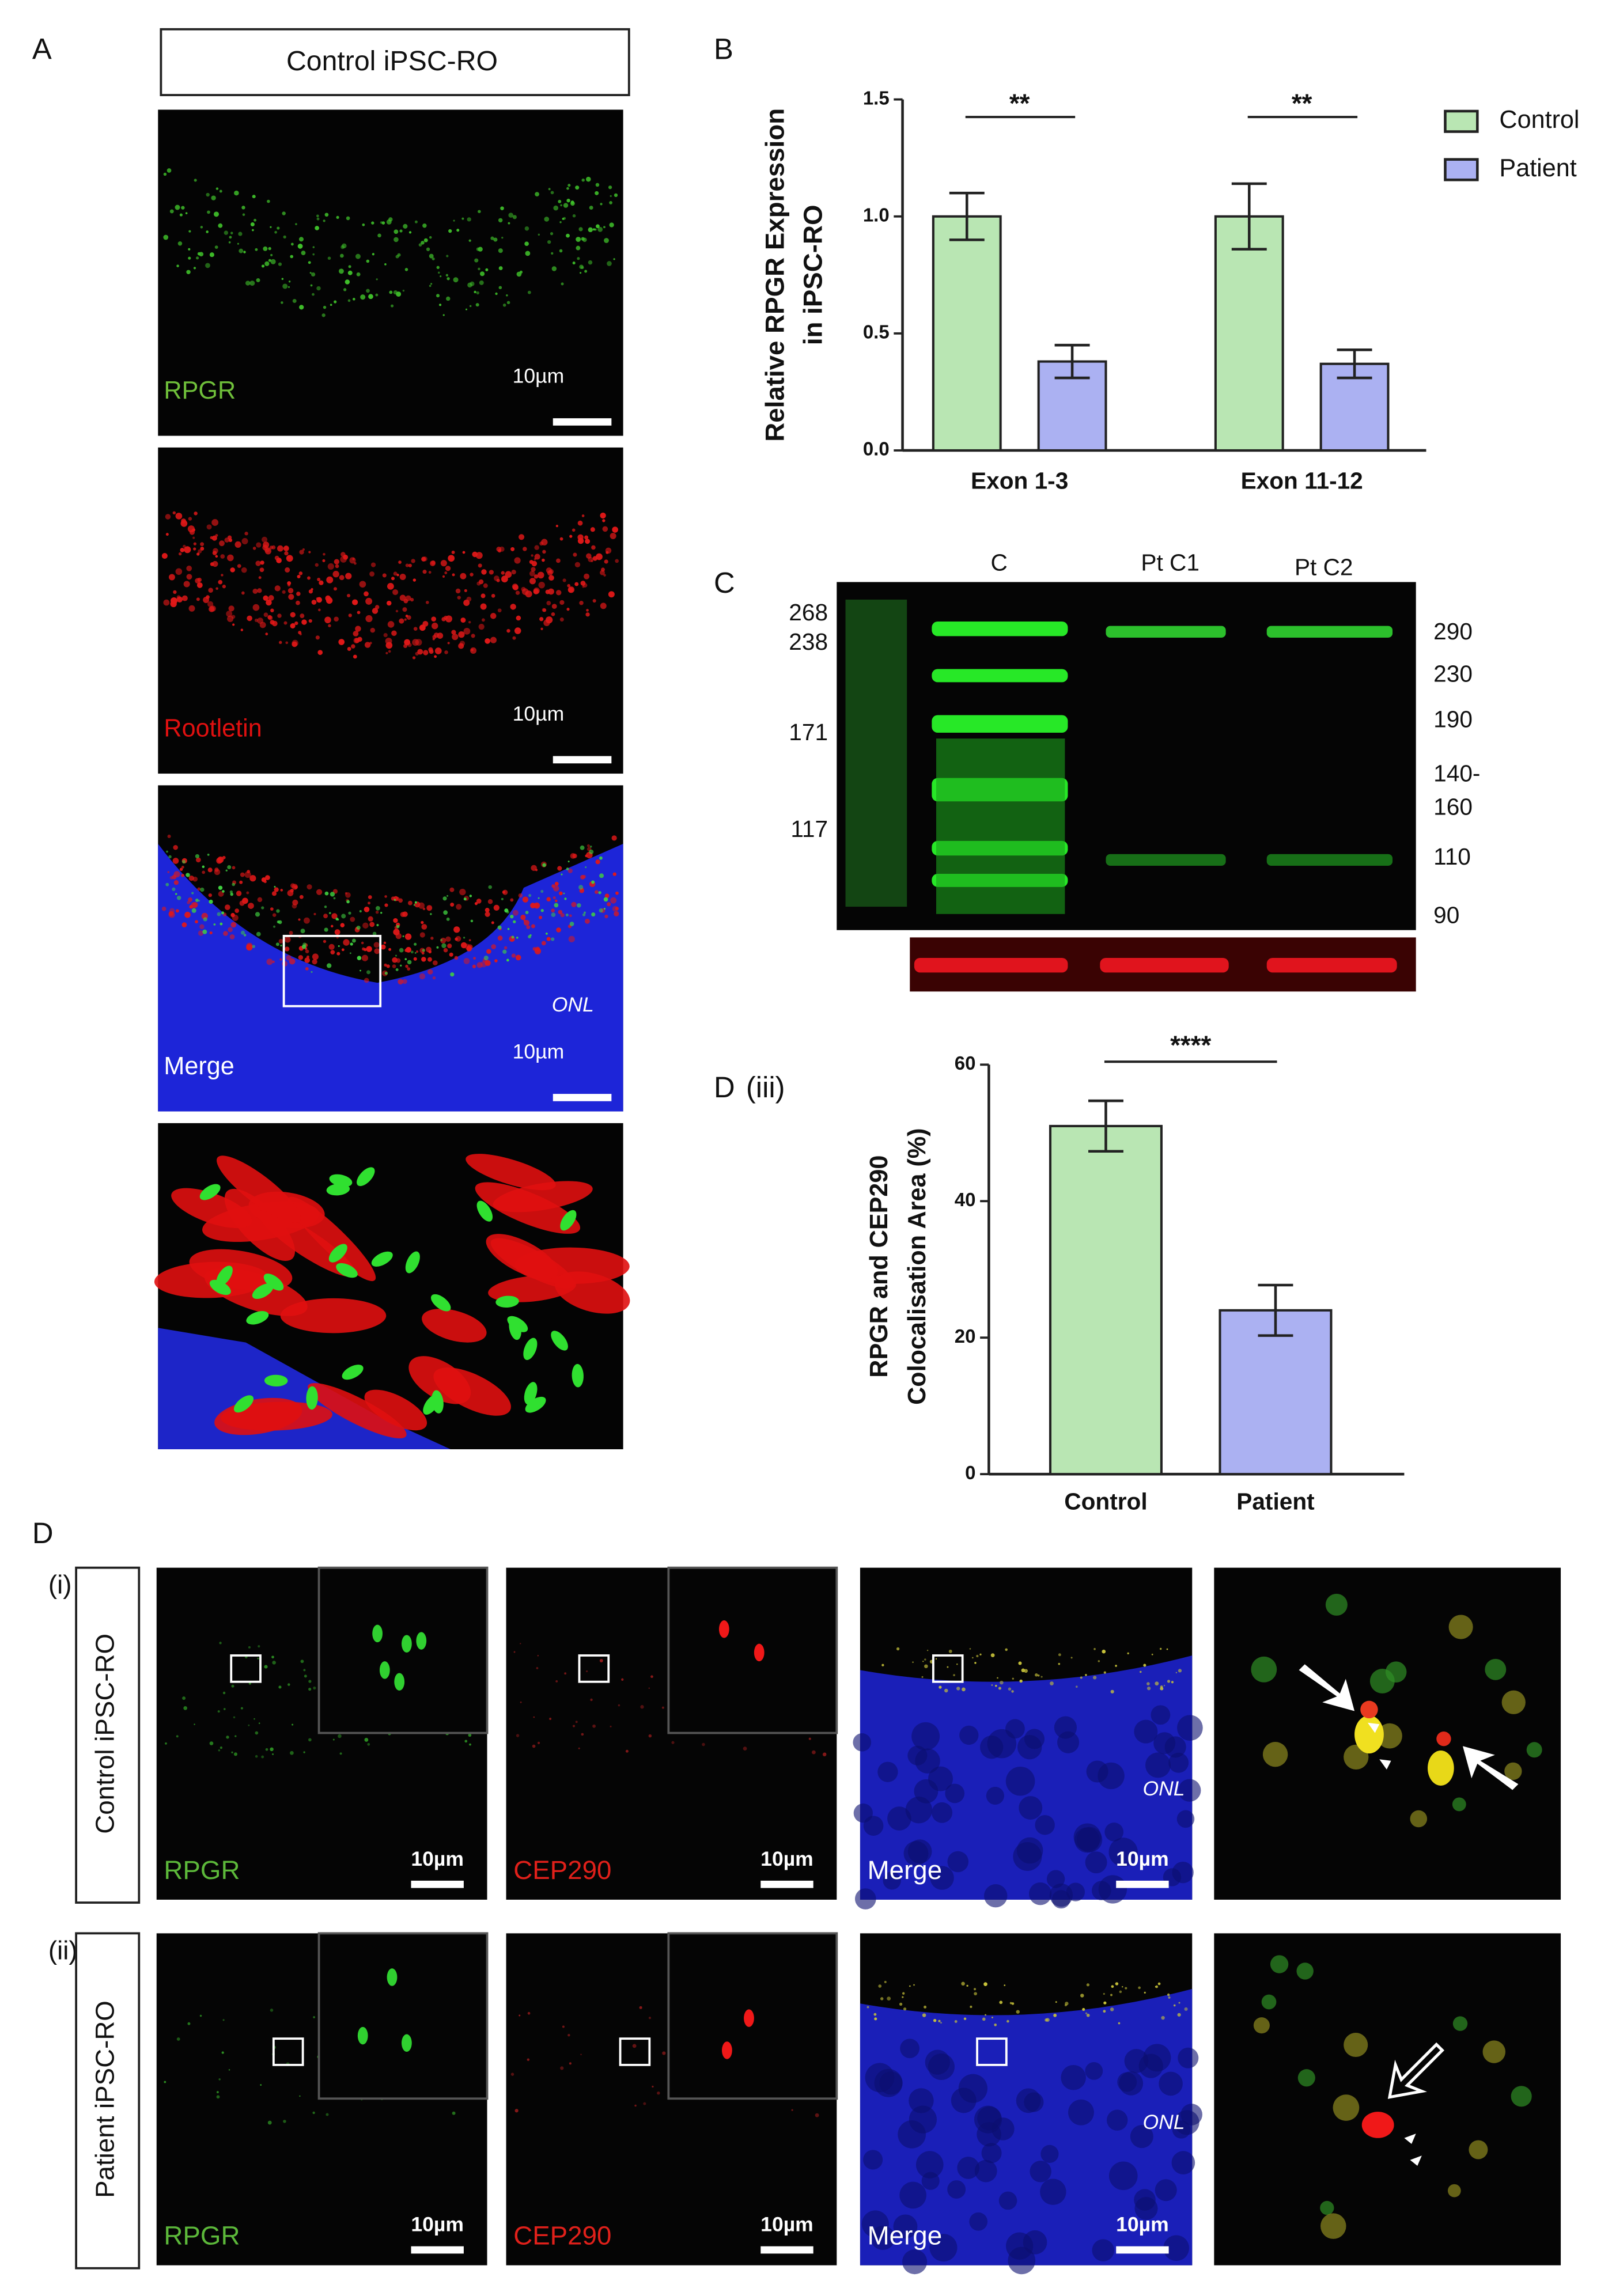  What do you see at coordinates (211, 1208) in the screenshot?
I see `rootletin-fiber` at bounding box center [211, 1208].